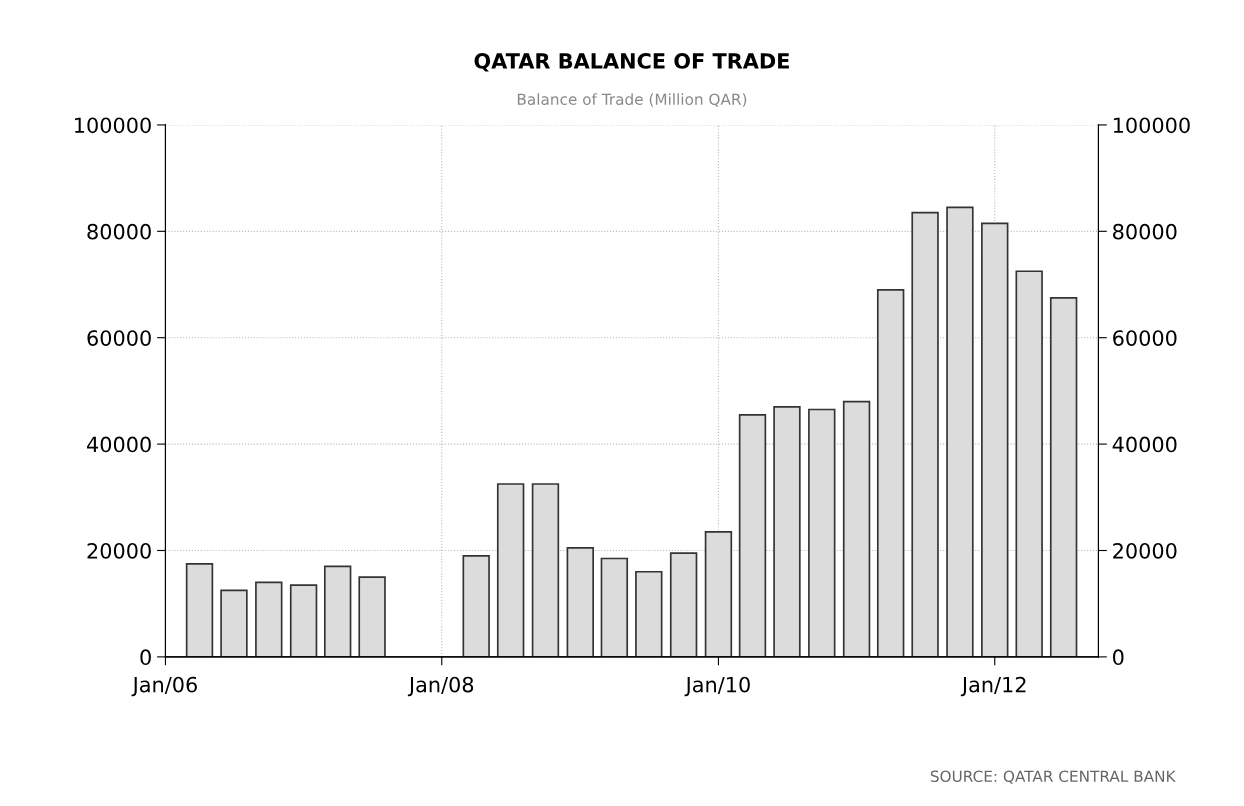  Describe the element at coordinates (993, 686) in the screenshot. I see `x-tick-label: Jan/12` at that location.